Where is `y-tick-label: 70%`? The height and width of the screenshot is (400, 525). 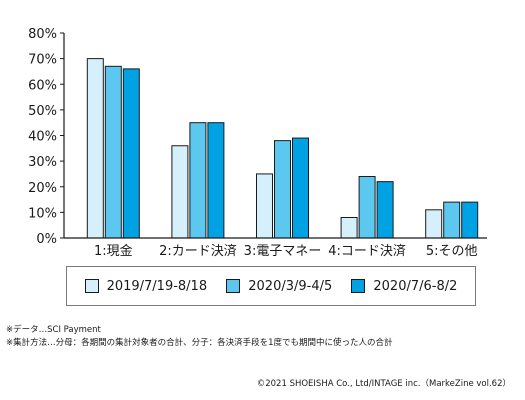
y-tick-label: 70% is located at coordinates (42, 60).